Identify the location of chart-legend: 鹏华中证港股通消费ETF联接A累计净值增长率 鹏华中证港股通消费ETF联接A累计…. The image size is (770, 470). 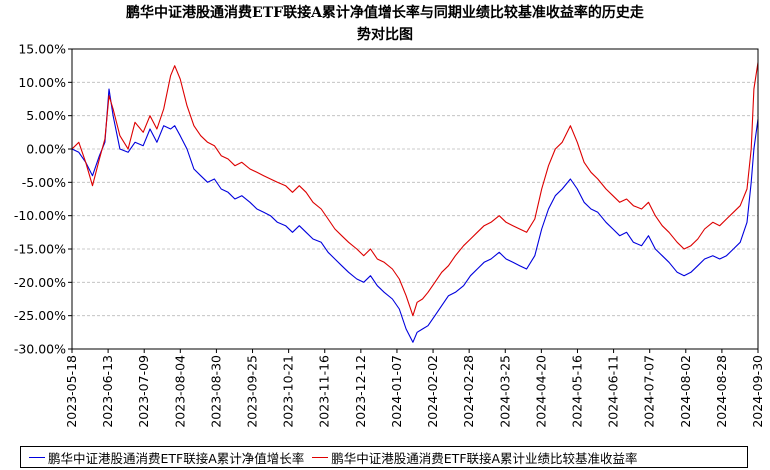
(384, 457).